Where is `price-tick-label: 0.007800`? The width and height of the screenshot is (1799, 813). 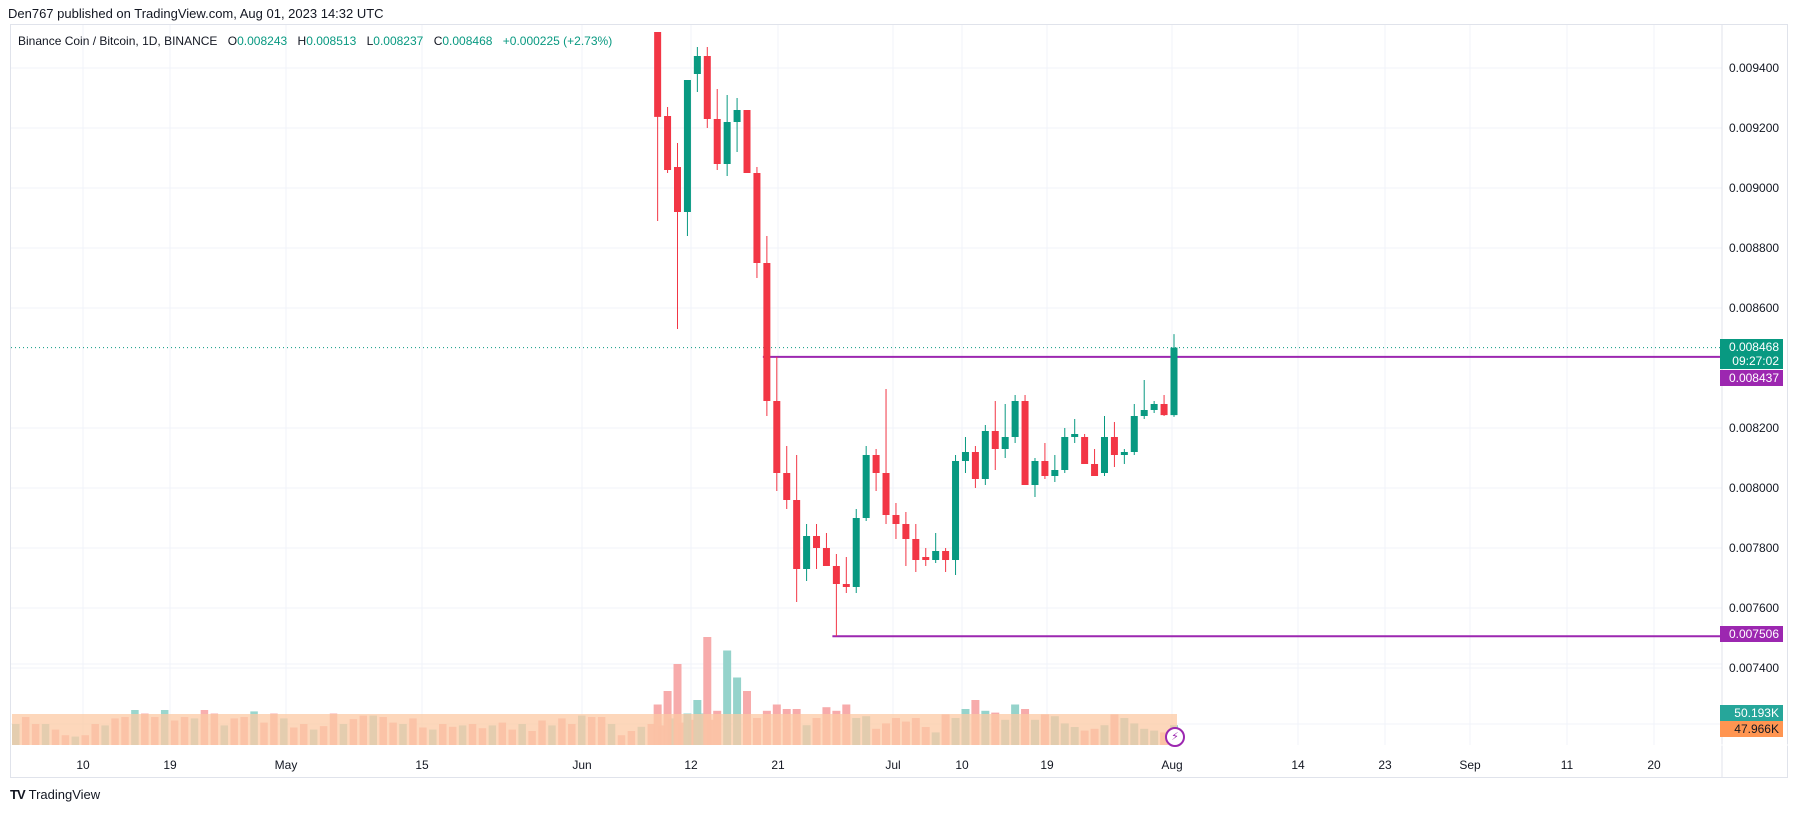 price-tick-label: 0.007800 is located at coordinates (1754, 548).